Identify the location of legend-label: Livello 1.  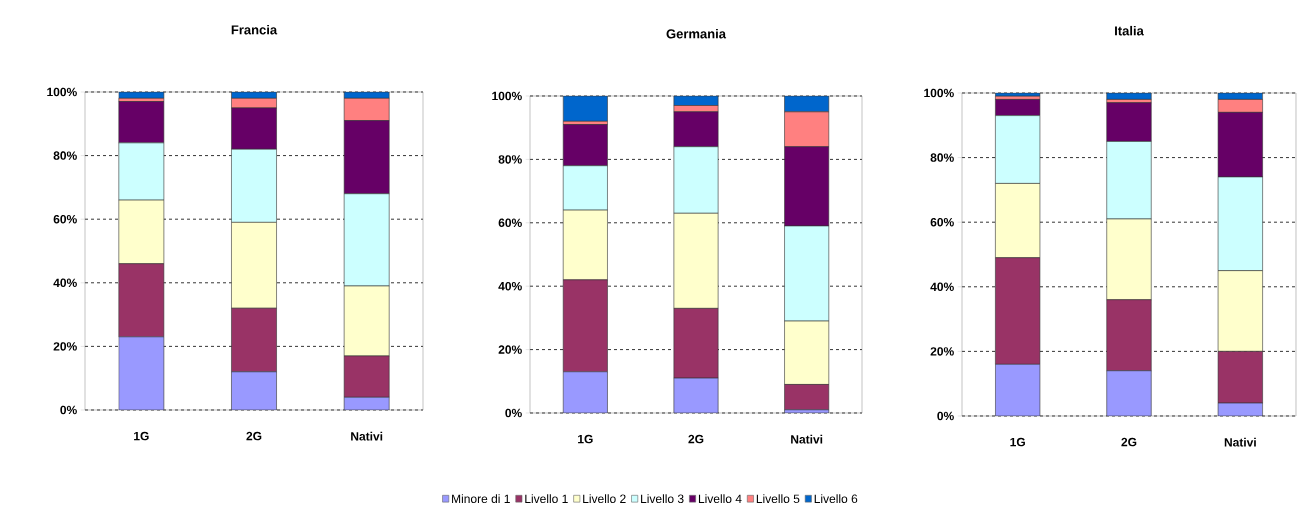
(546, 498).